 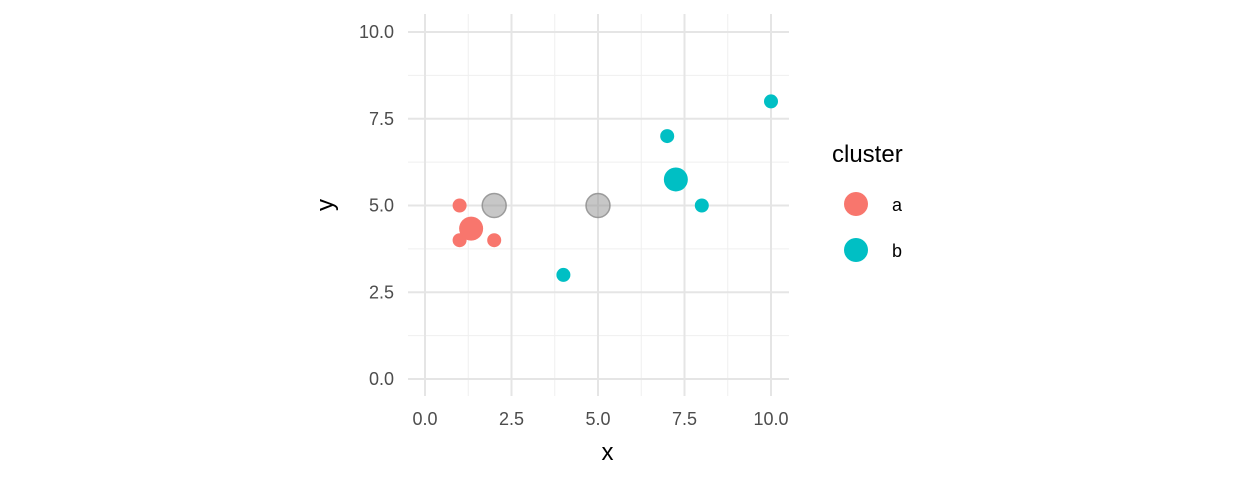 What do you see at coordinates (376, 32) in the screenshot?
I see `y-tick-label: 10.0` at bounding box center [376, 32].